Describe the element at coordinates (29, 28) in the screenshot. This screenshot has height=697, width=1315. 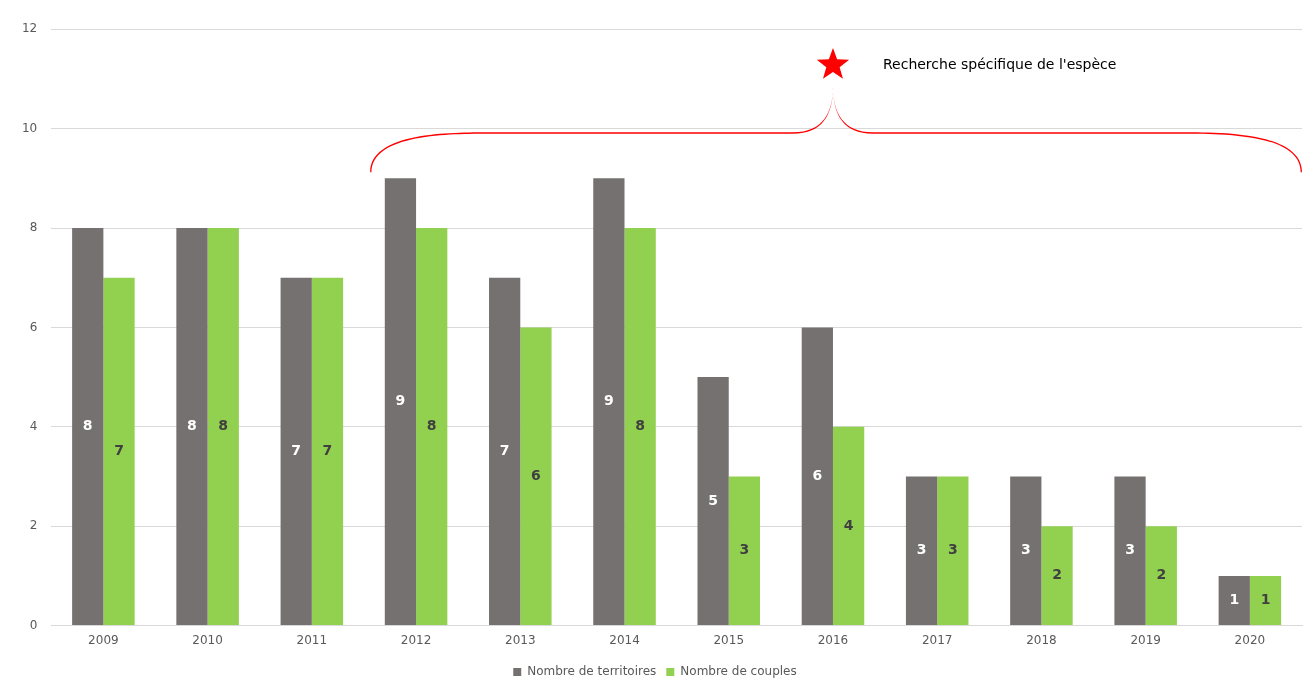
I see `y-tick-label: 12` at that location.